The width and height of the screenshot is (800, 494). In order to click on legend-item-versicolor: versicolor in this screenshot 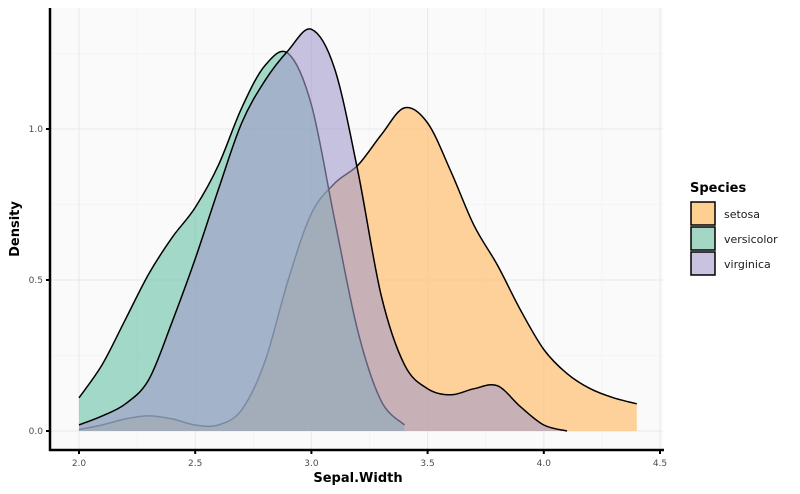, I will do `click(734, 238)`.